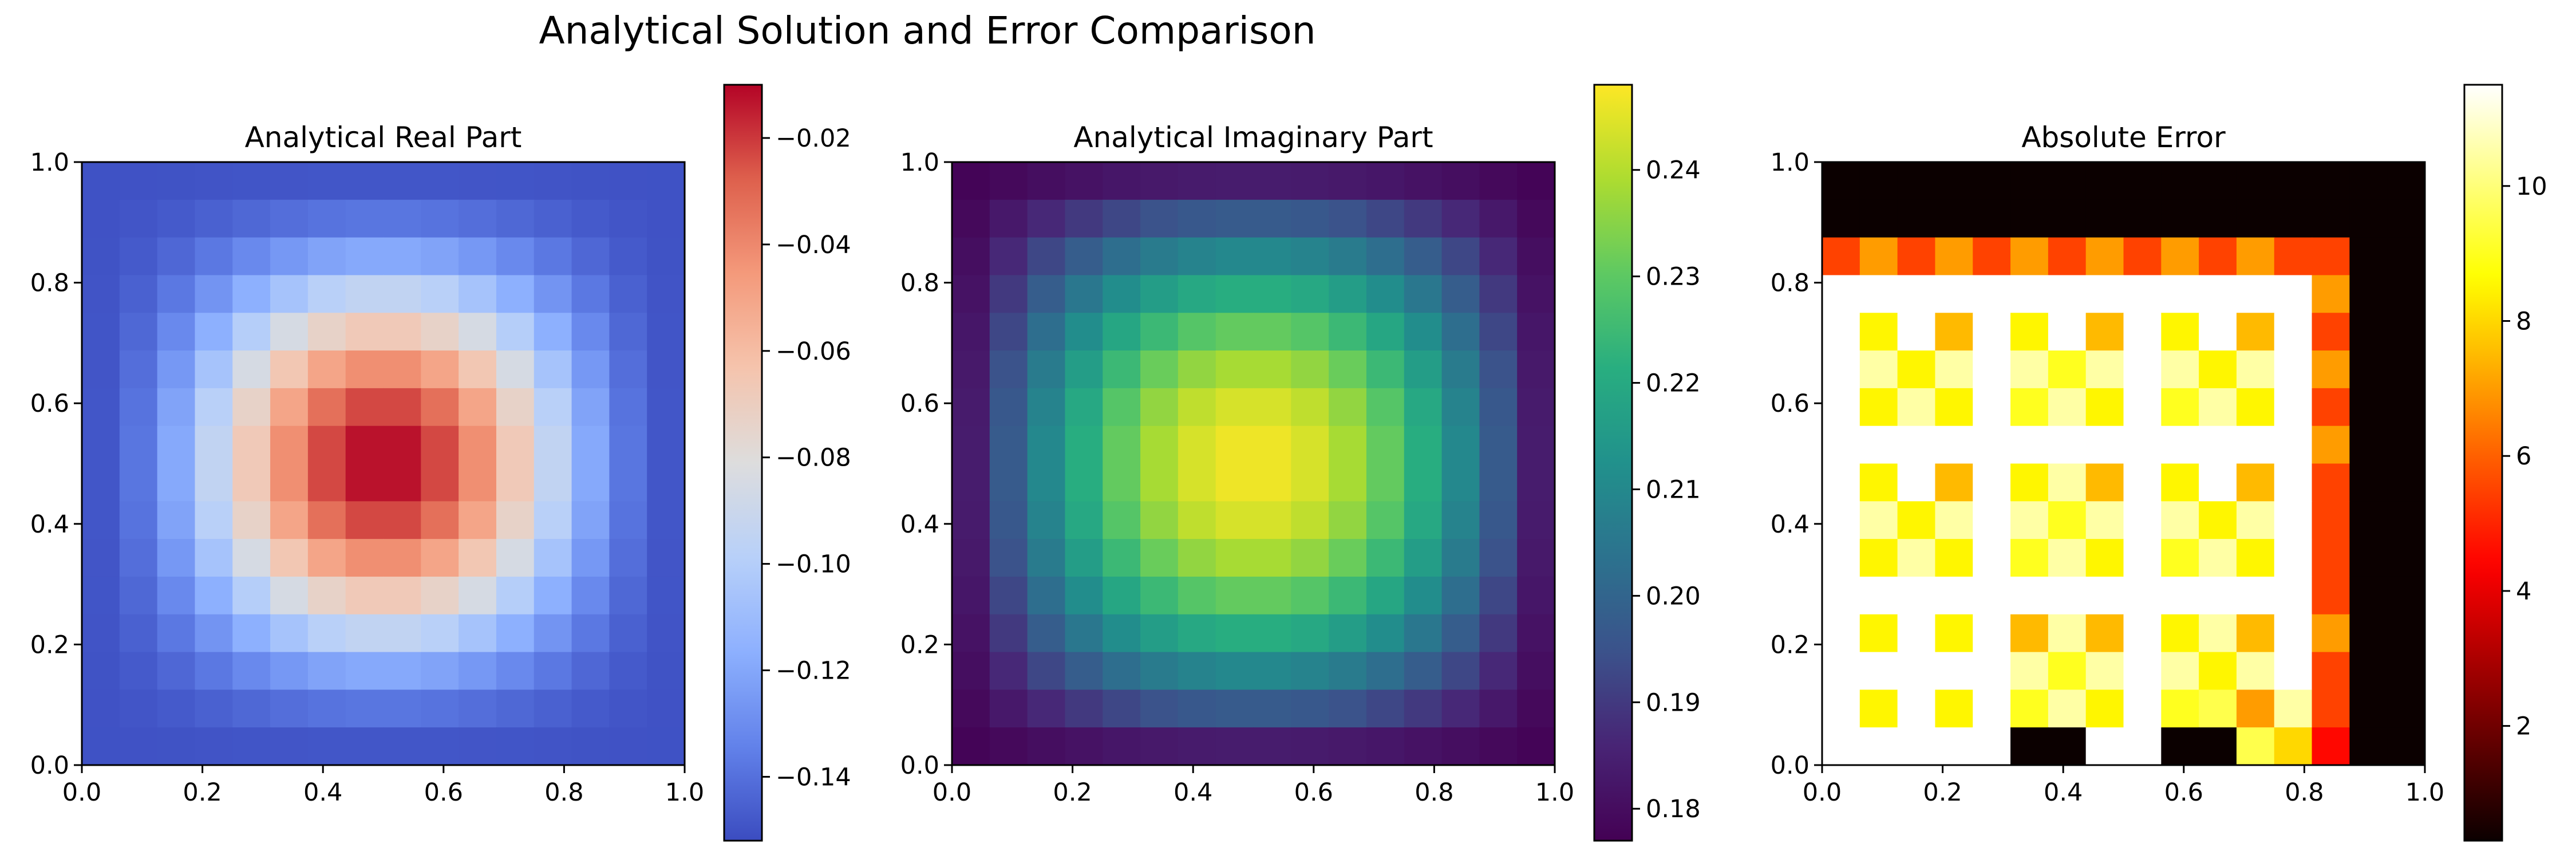 This screenshot has width=2576, height=859. I want to click on y-tick-label: 1.0, so click(49, 162).